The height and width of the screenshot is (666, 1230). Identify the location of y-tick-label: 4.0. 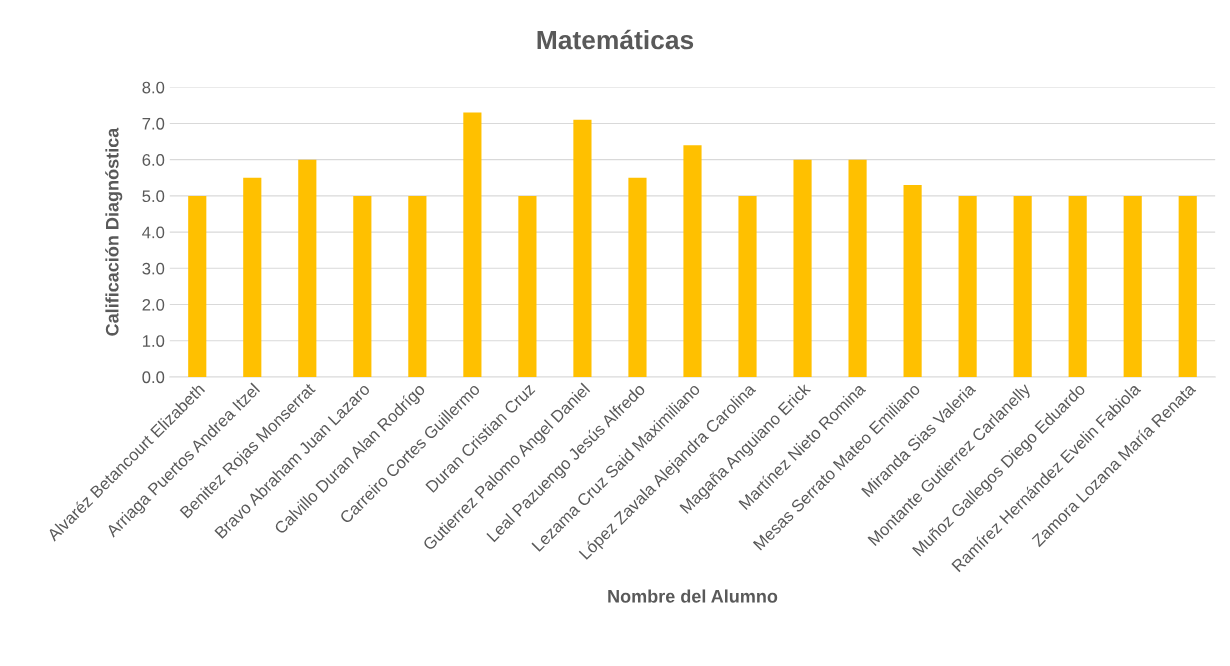
(153, 232).